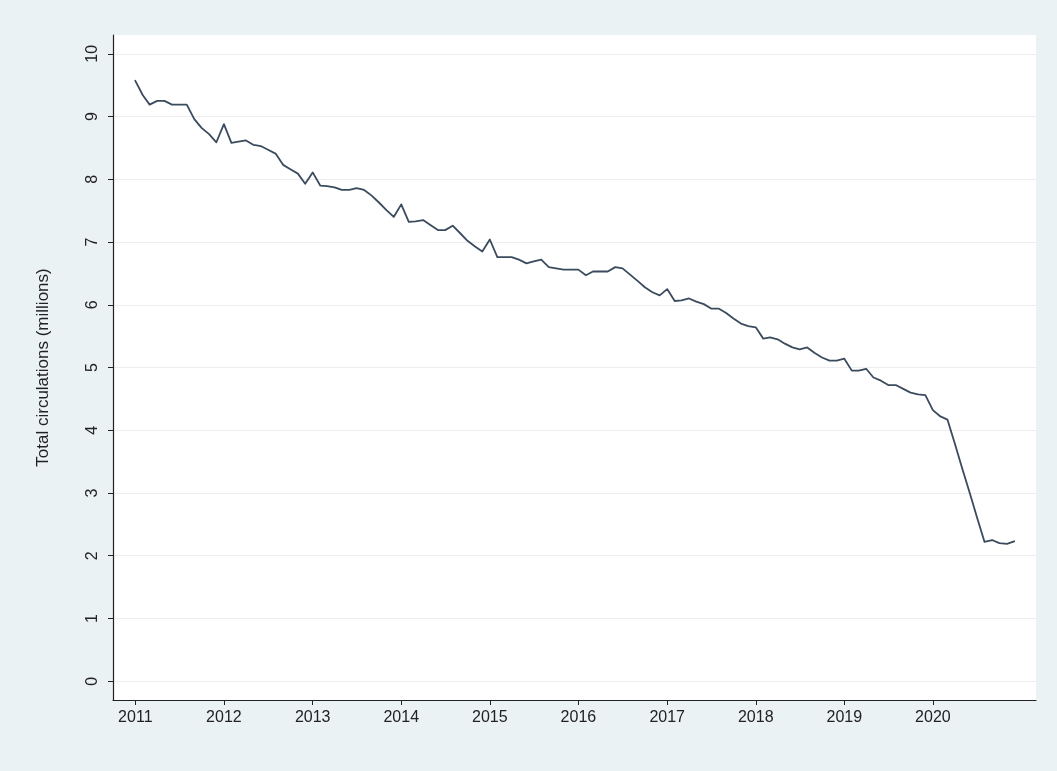  I want to click on y-tick-label: 2, so click(91, 556).